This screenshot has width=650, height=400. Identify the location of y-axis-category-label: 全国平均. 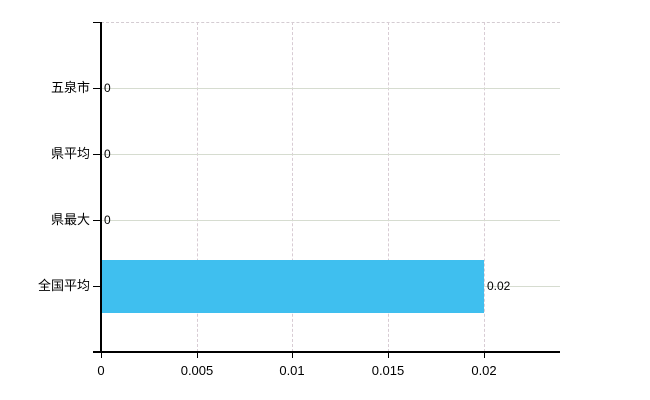
(63, 285).